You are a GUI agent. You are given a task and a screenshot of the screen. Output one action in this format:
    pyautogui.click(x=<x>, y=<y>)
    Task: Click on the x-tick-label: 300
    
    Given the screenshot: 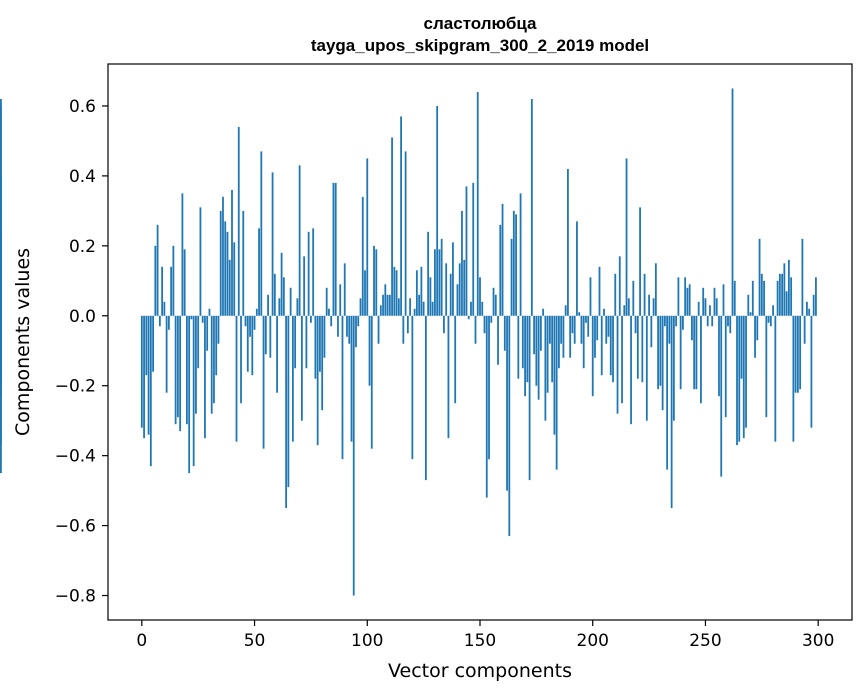 What is the action you would take?
    pyautogui.click(x=818, y=641)
    